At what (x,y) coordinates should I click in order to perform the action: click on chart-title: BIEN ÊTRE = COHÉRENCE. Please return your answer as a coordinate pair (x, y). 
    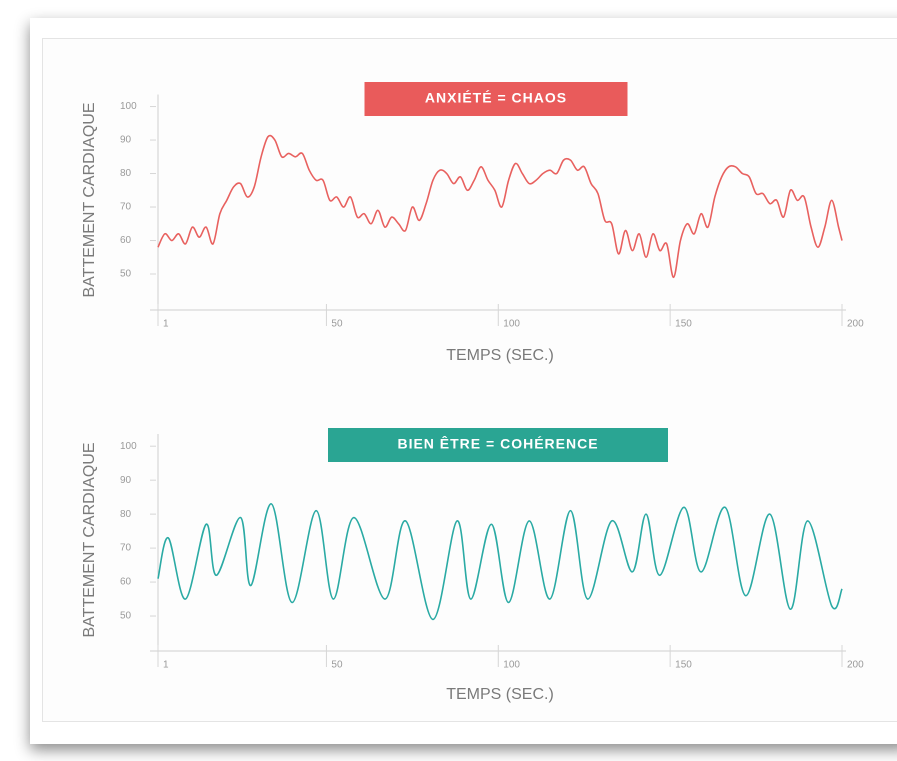
    Looking at the image, I should click on (497, 443).